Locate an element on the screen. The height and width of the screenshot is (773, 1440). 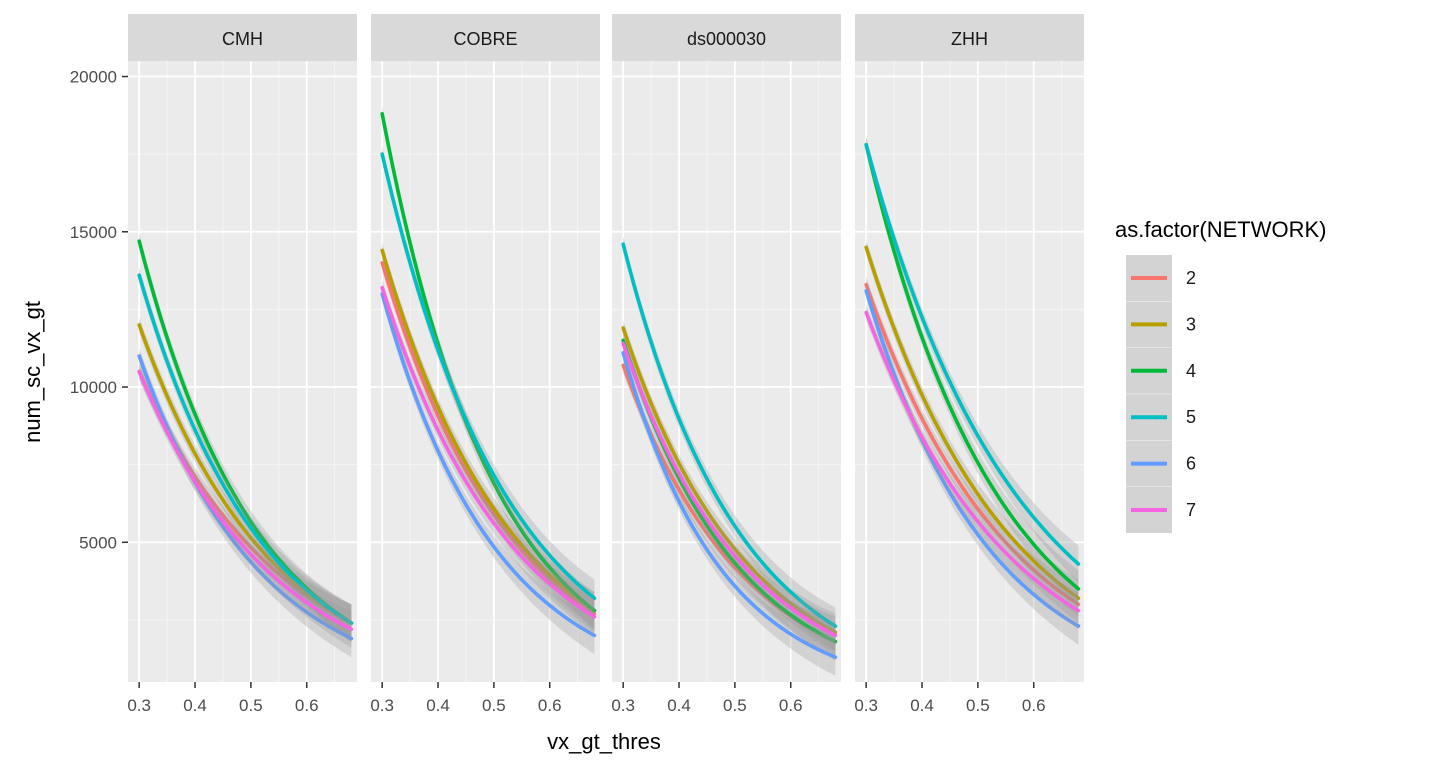
y-axis-title: num_sc_vx_gt is located at coordinates (32, 372).